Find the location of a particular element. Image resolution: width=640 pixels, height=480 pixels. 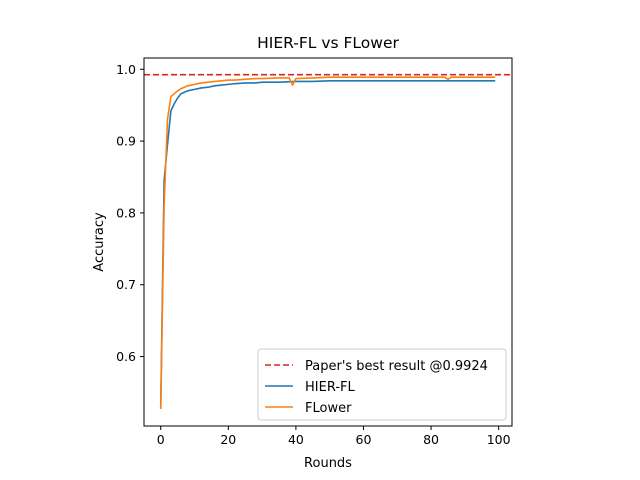

y-tick-label: 0.7 is located at coordinates (126, 284).